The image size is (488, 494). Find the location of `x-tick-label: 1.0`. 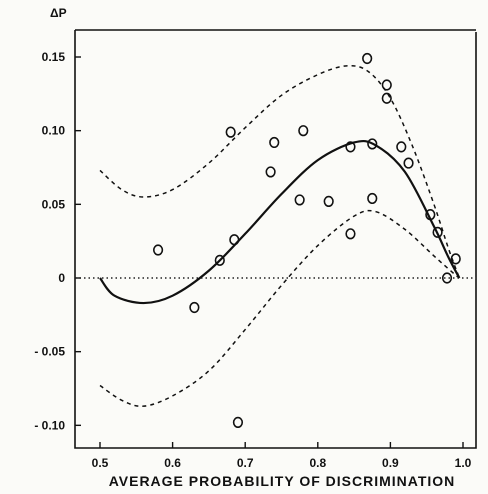

x-tick-label: 1.0 is located at coordinates (463, 463).